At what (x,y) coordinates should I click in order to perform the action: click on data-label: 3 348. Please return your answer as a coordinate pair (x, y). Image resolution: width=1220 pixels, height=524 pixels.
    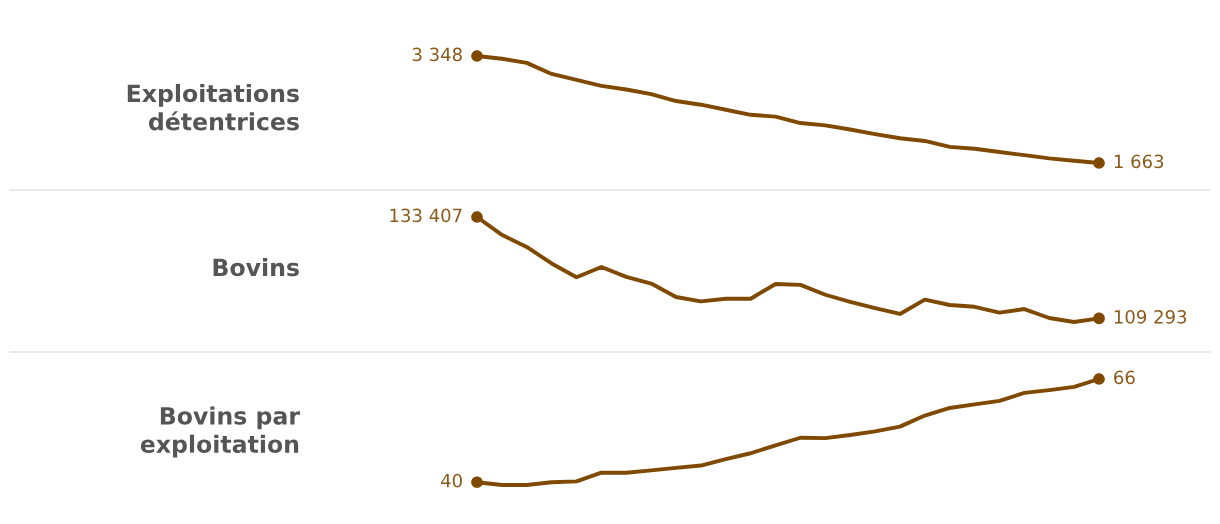
    Looking at the image, I should click on (437, 54).